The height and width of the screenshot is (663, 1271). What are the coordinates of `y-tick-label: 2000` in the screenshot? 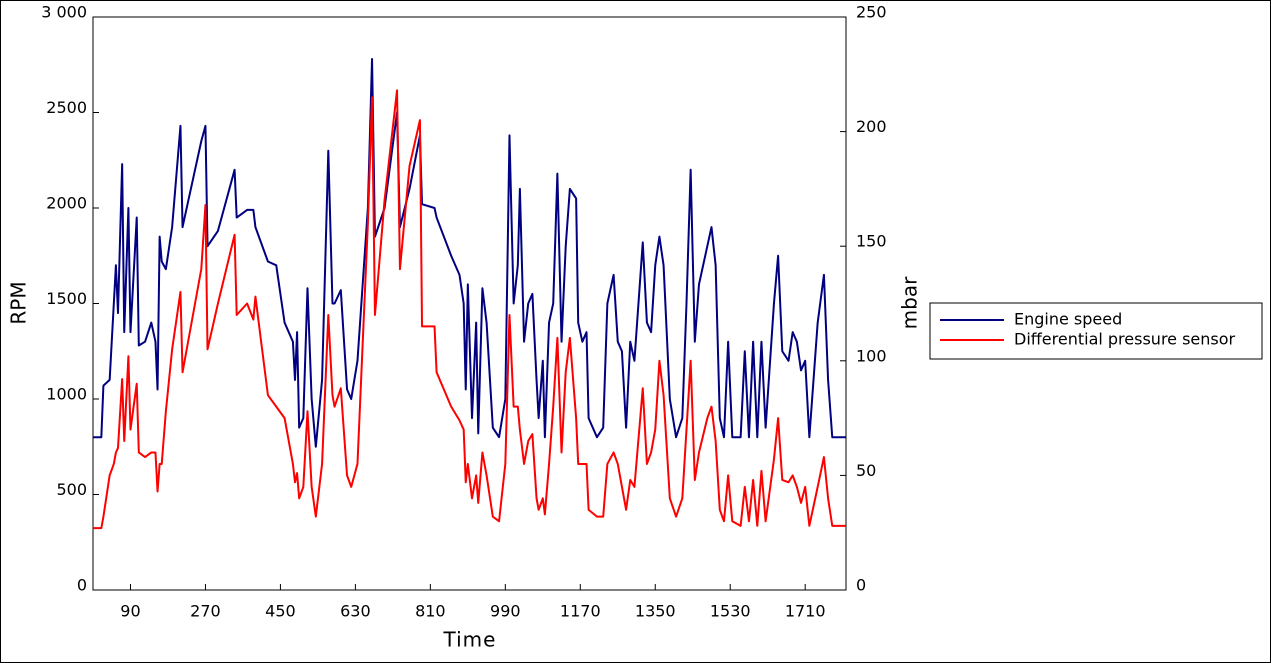 It's located at (66, 203).